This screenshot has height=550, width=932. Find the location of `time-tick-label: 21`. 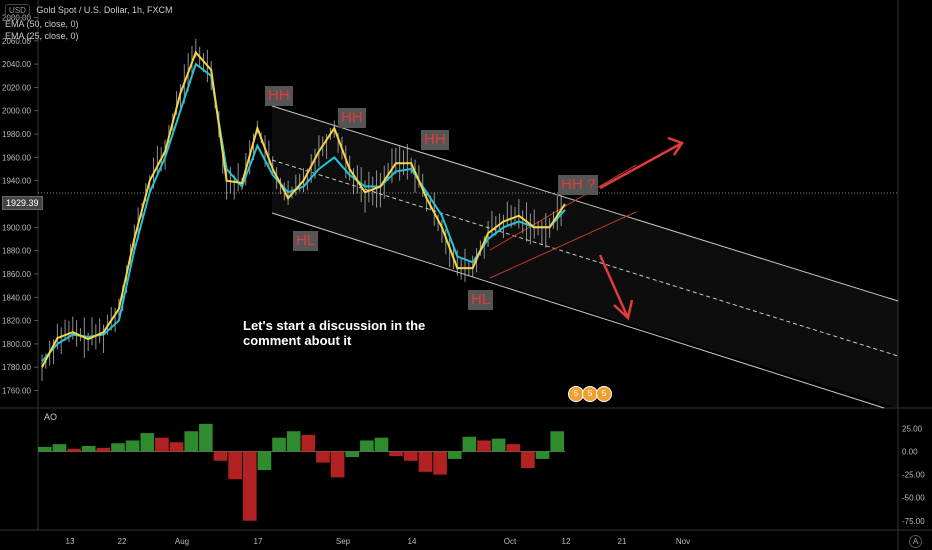

time-tick-label: 21 is located at coordinates (622, 541).